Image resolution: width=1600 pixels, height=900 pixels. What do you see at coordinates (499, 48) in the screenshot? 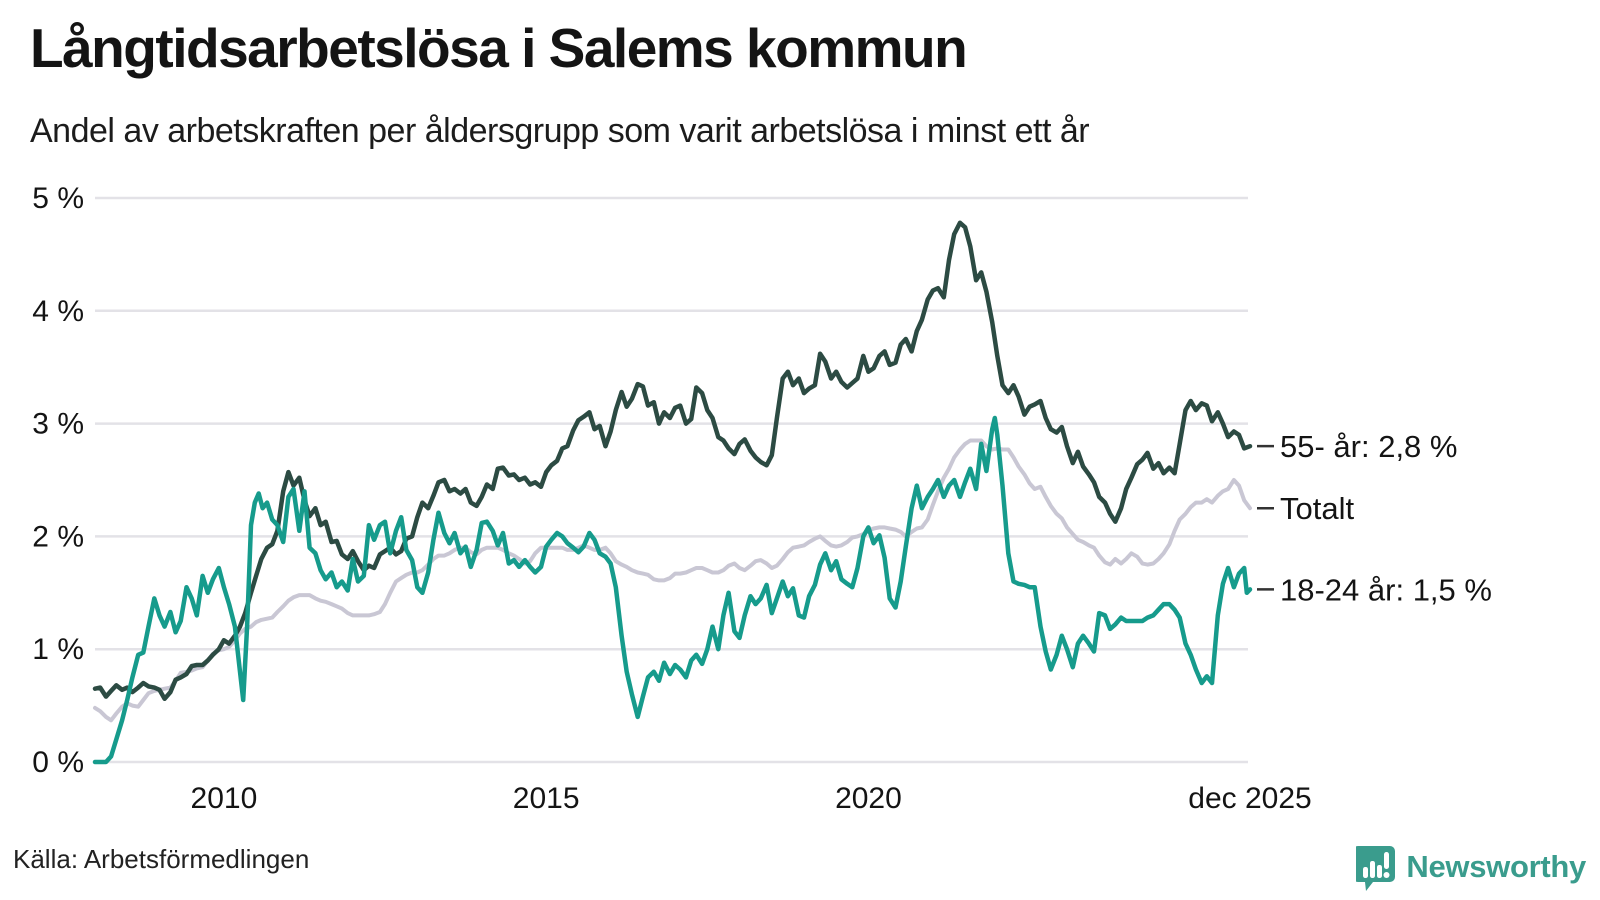
I see `page-title: Långtidsarbetslösa i Salems kommun` at bounding box center [499, 48].